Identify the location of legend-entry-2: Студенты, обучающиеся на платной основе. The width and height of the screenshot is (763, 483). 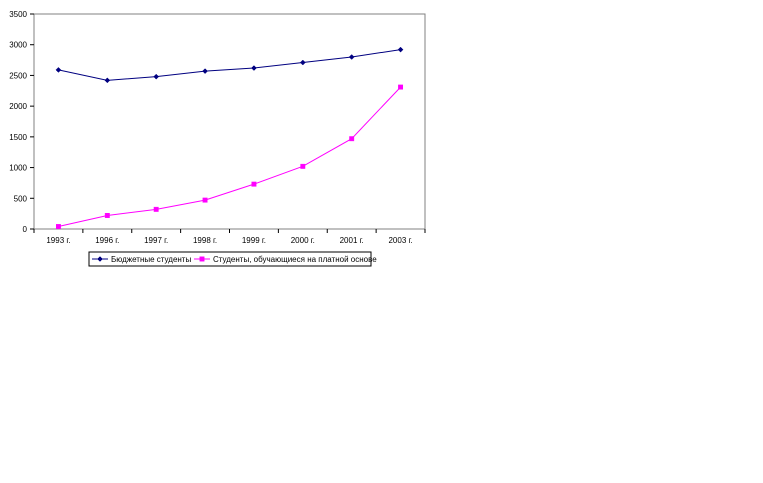
(285, 259).